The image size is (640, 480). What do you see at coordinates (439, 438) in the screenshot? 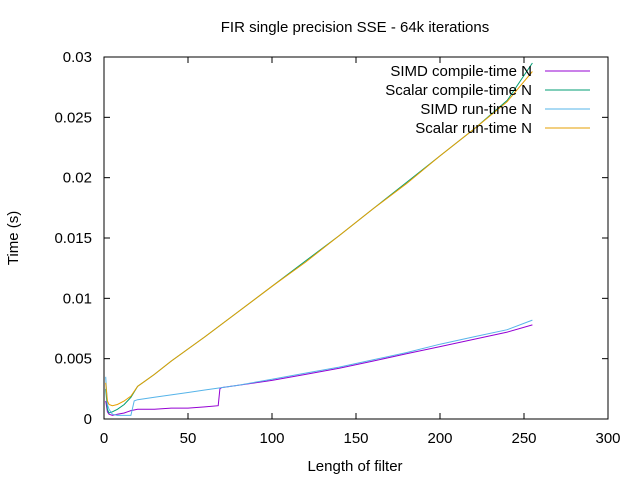
I see `x-tick-label: 200` at bounding box center [439, 438].